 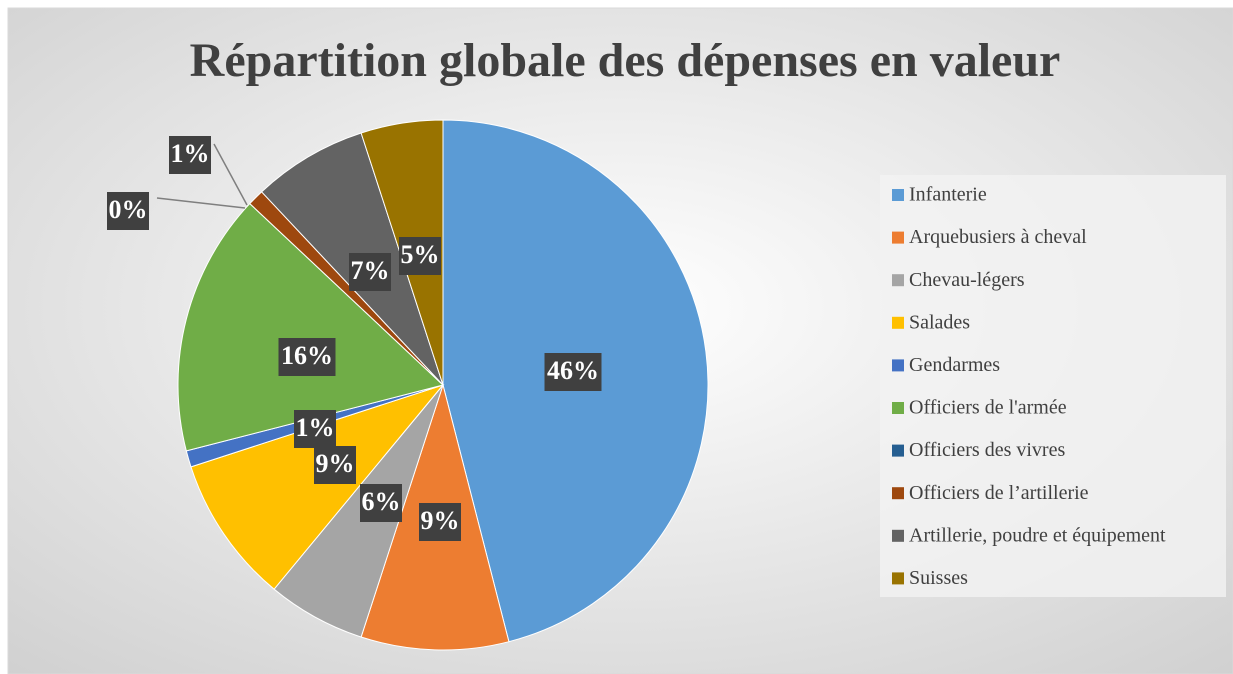 What do you see at coordinates (998, 237) in the screenshot?
I see `legend-label: Arquebusiers à cheval` at bounding box center [998, 237].